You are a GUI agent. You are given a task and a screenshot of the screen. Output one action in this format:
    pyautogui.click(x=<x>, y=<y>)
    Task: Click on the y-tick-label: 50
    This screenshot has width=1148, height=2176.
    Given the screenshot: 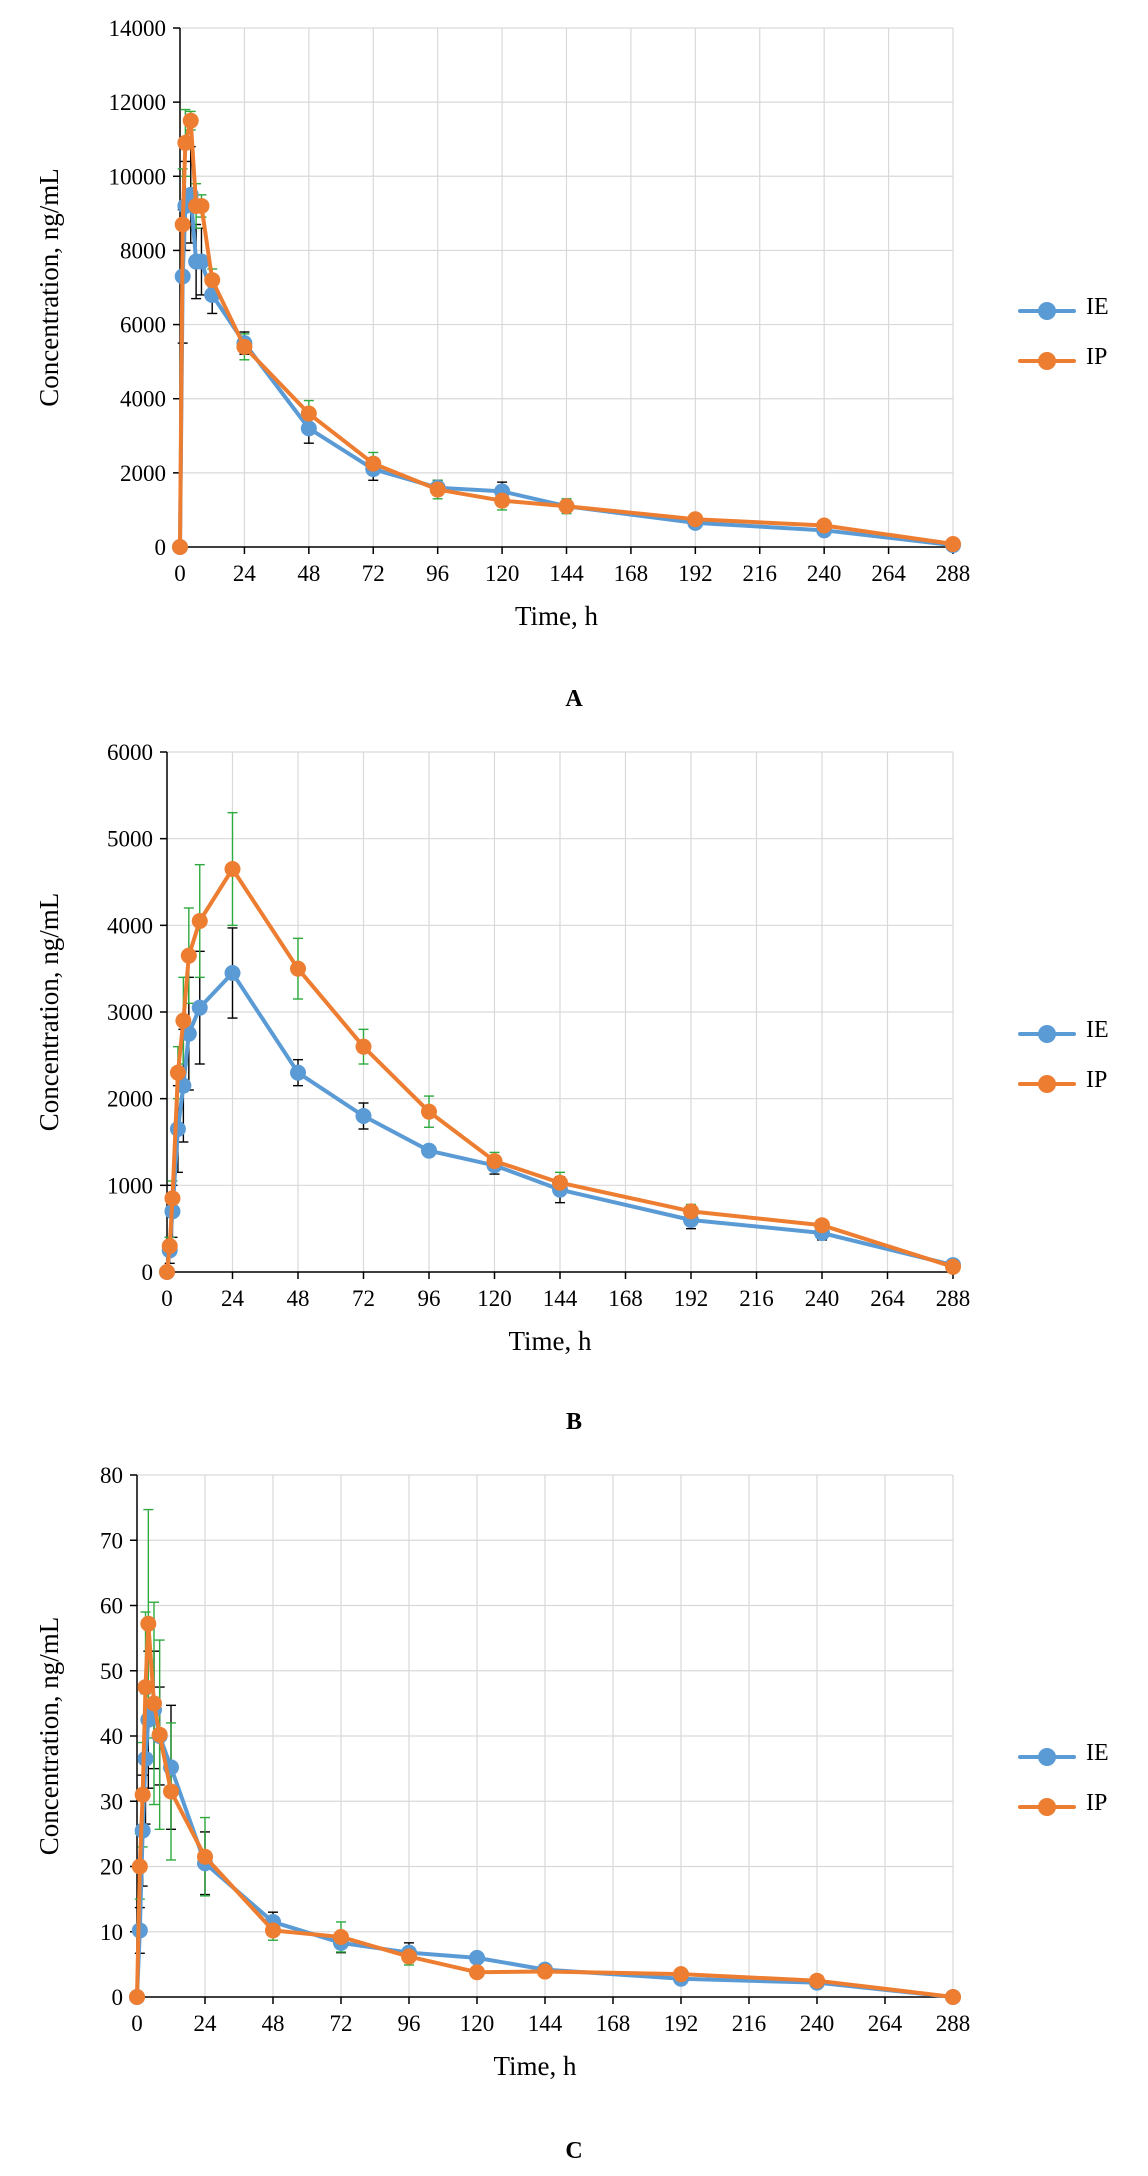 What is the action you would take?
    pyautogui.click(x=111, y=1671)
    